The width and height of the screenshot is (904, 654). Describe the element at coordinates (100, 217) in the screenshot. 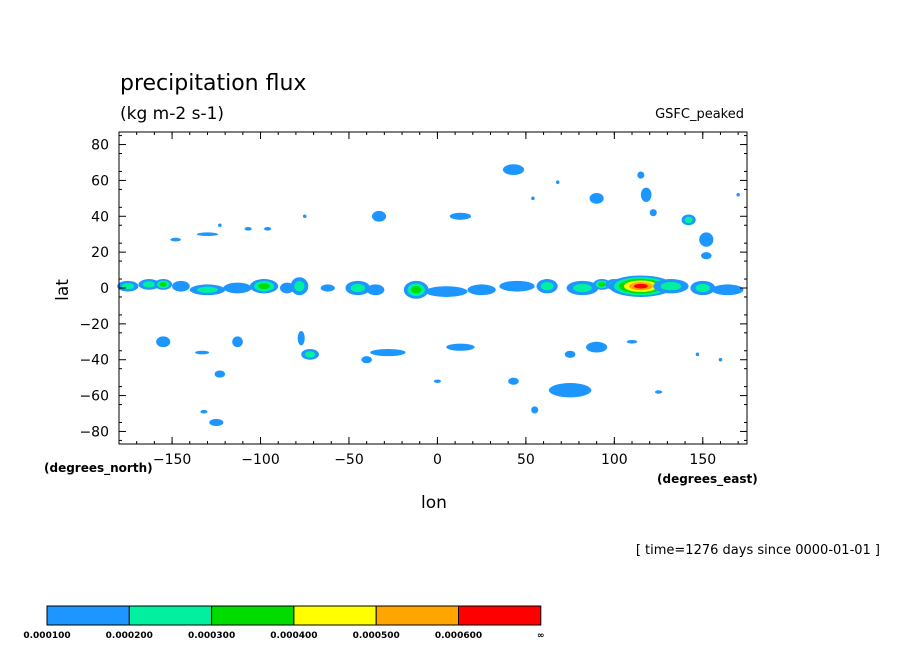

I see `y-tick-label: 40` at that location.